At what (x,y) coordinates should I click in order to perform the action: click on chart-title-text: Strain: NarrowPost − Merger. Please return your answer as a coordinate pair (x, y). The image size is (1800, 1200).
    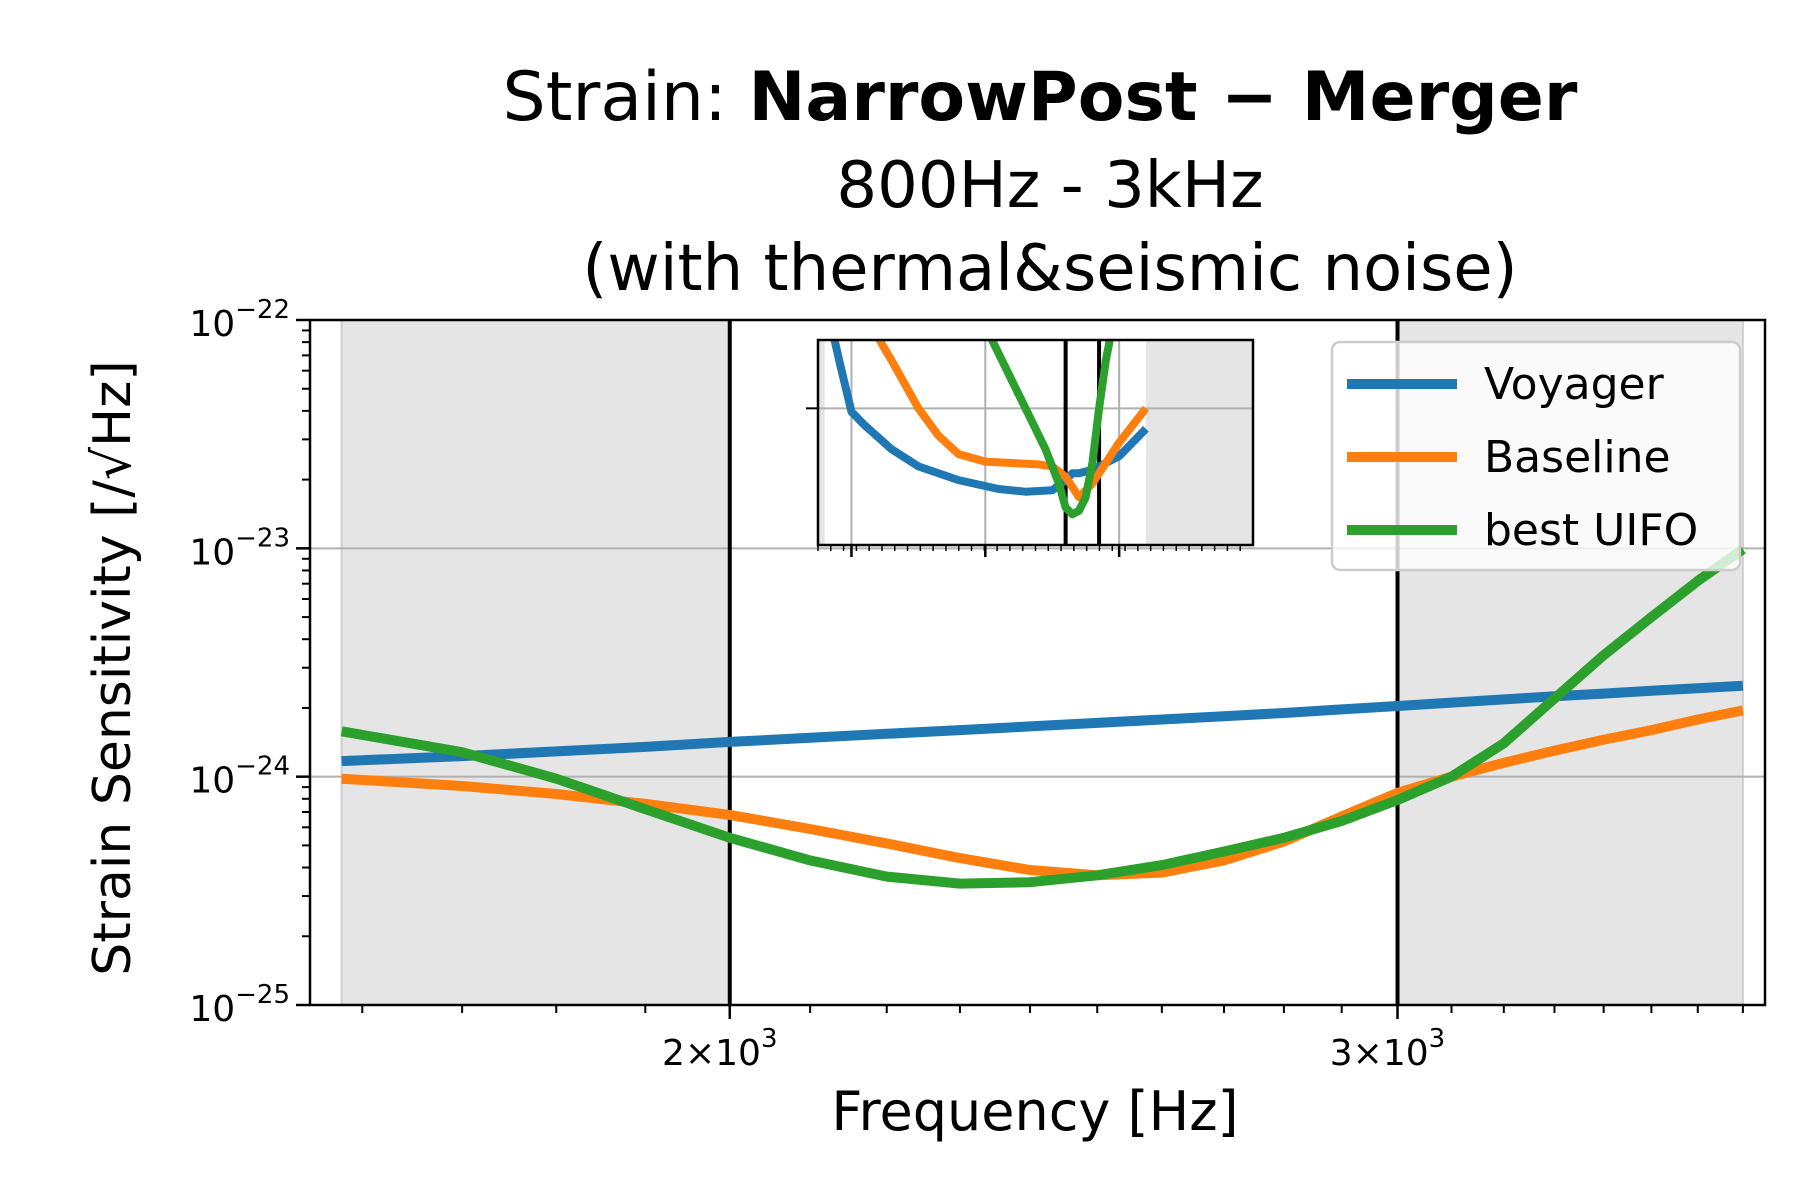
    Looking at the image, I should click on (1040, 97).